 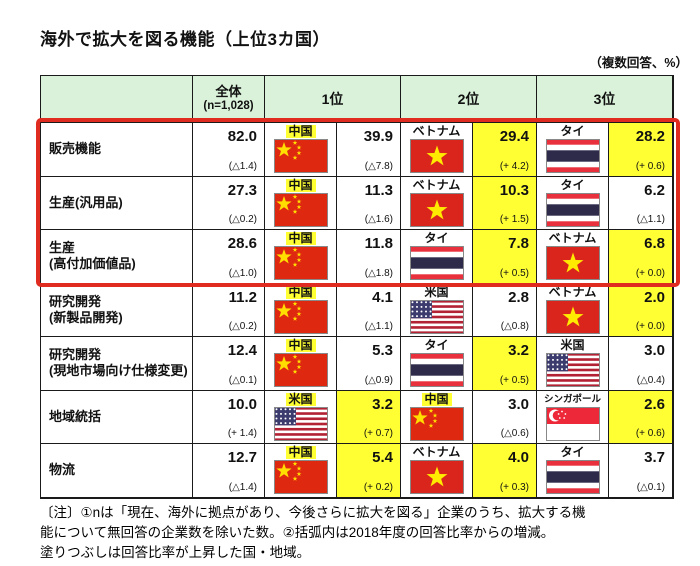 What do you see at coordinates (514, 190) in the screenshot?
I see `cell-value: 10.3` at bounding box center [514, 190].